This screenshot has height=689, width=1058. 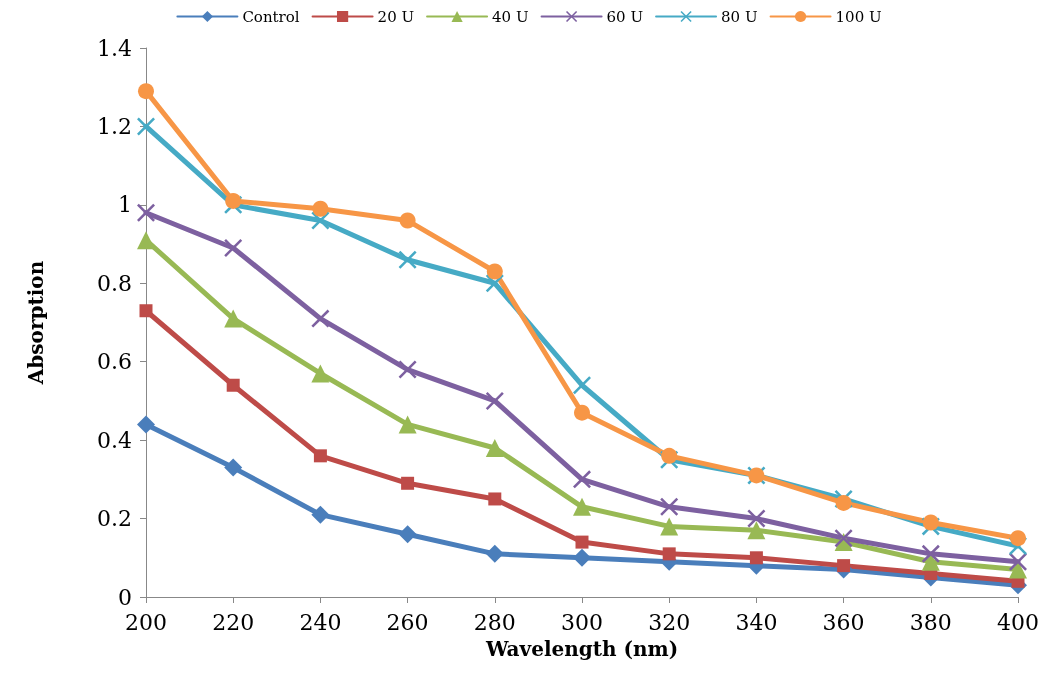 What do you see at coordinates (494, 622) in the screenshot?
I see `x-tick-label: 280` at bounding box center [494, 622].